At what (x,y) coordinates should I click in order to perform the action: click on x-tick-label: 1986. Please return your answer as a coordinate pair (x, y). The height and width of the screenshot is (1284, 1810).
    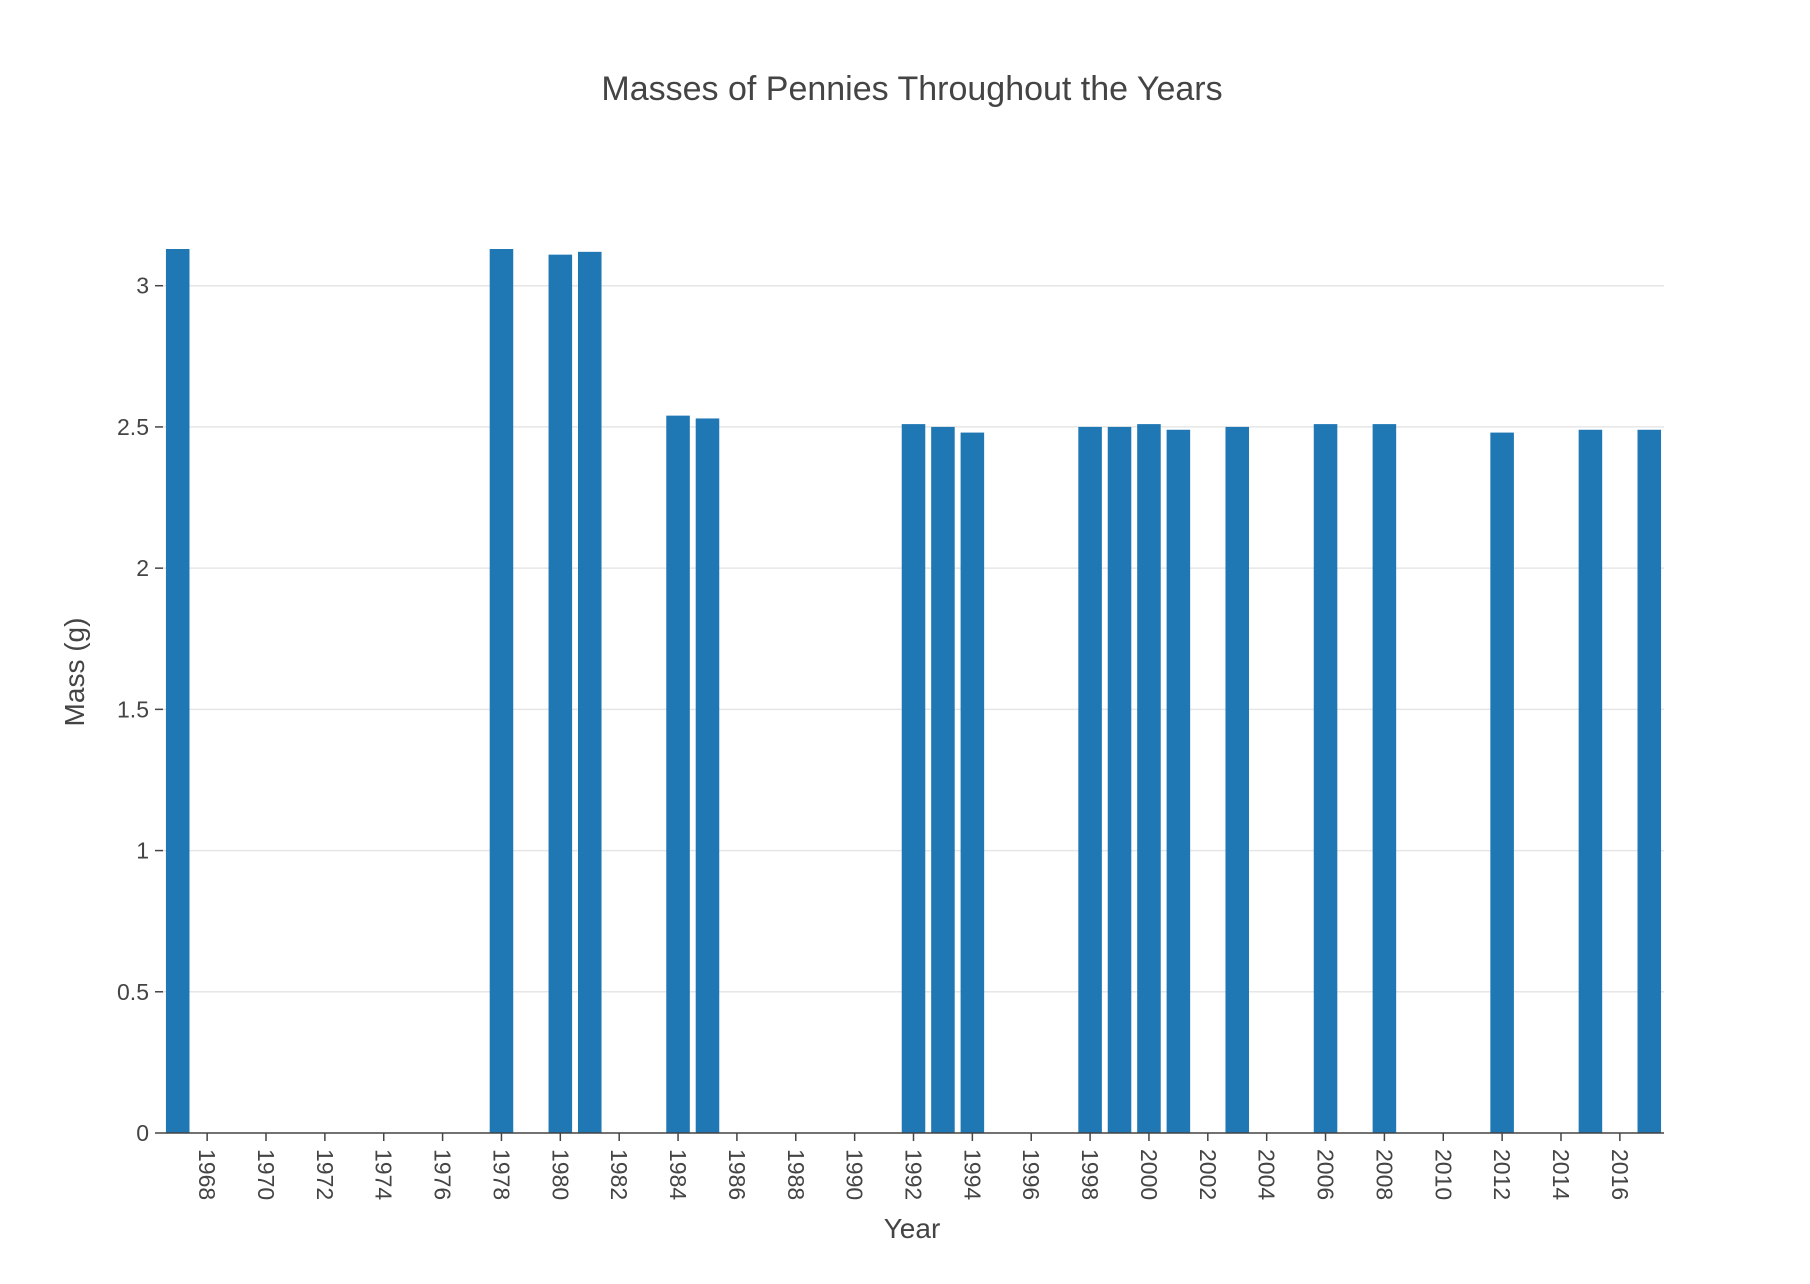
    Looking at the image, I should click on (737, 1174).